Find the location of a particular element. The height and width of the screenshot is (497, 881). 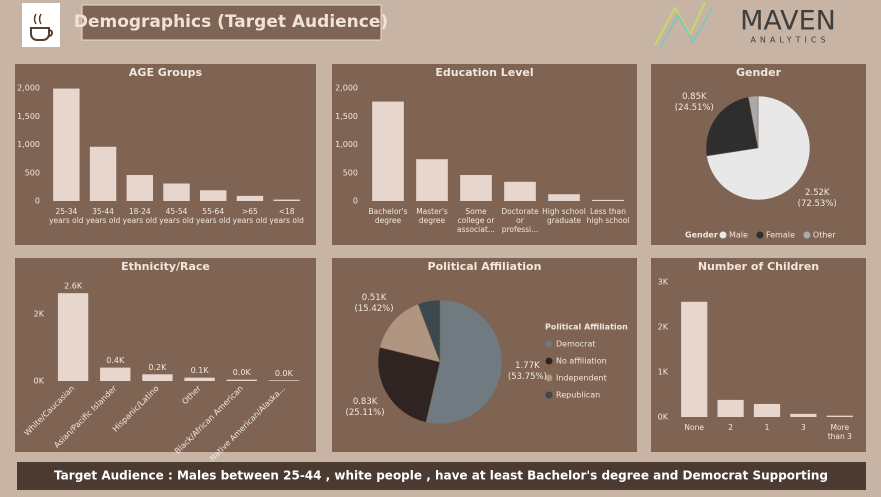

data-label: 0.2K is located at coordinates (157, 367).